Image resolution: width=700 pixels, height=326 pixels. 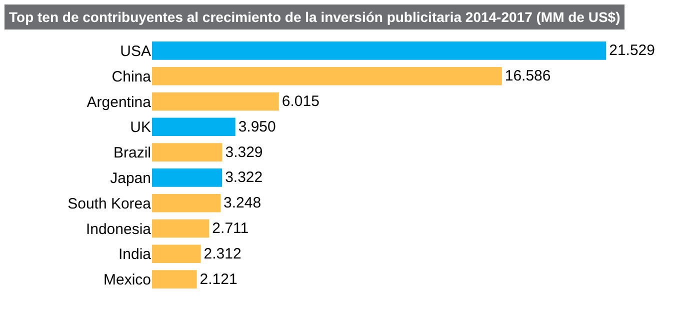 I want to click on data-label: 21.529, so click(x=632, y=51).